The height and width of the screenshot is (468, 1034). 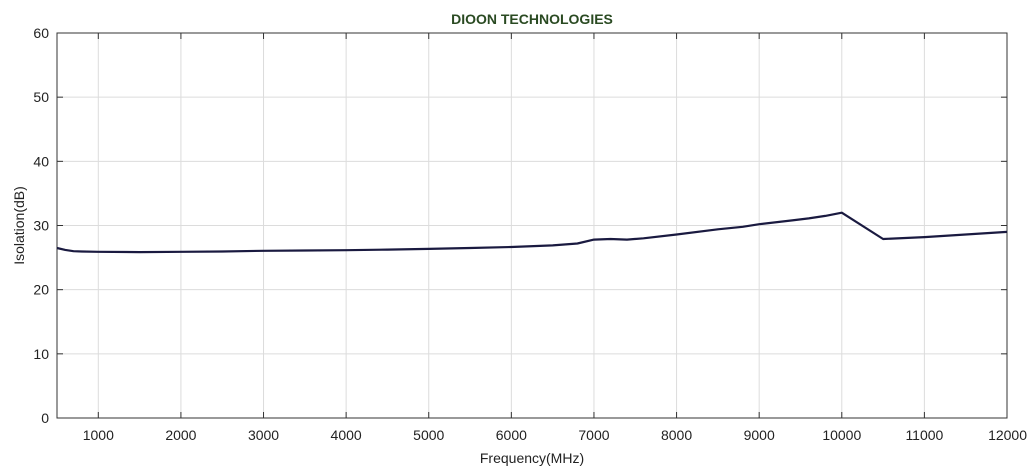 What do you see at coordinates (41, 354) in the screenshot?
I see `y-tick-label: 10` at bounding box center [41, 354].